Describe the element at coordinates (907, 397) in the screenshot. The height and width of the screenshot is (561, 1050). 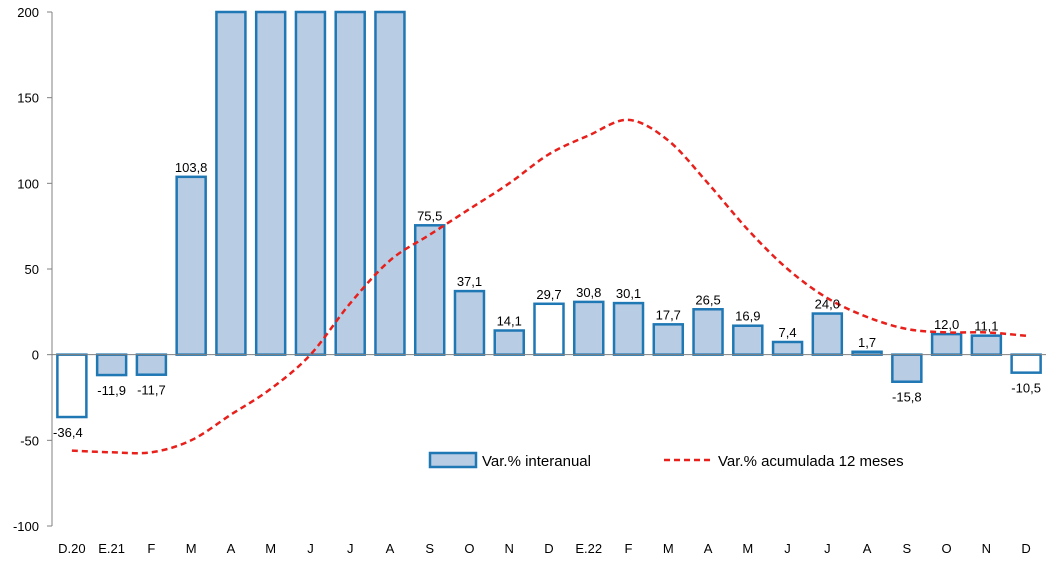
I see `data-label: -15,8` at that location.